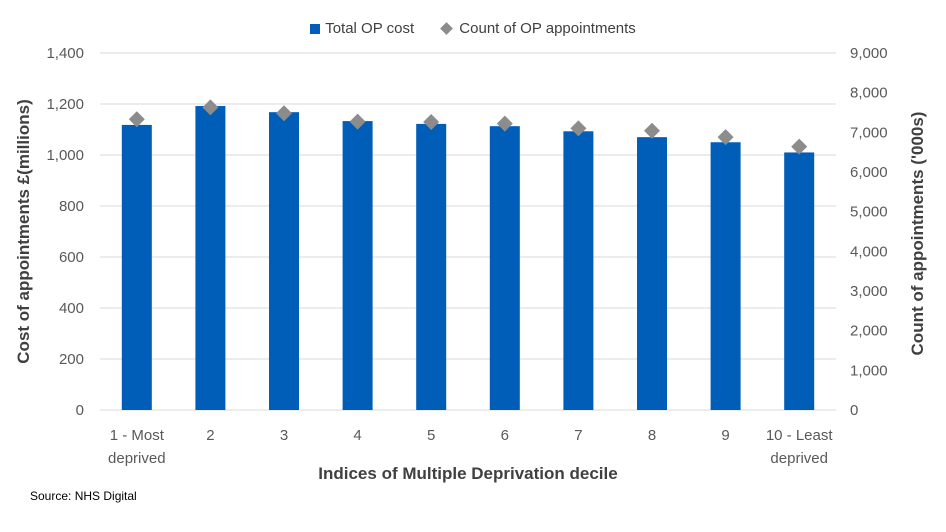 The image size is (946, 532). Describe the element at coordinates (23, 231) in the screenshot. I see `y-axis-title: Cost of appointments £(millions)` at that location.